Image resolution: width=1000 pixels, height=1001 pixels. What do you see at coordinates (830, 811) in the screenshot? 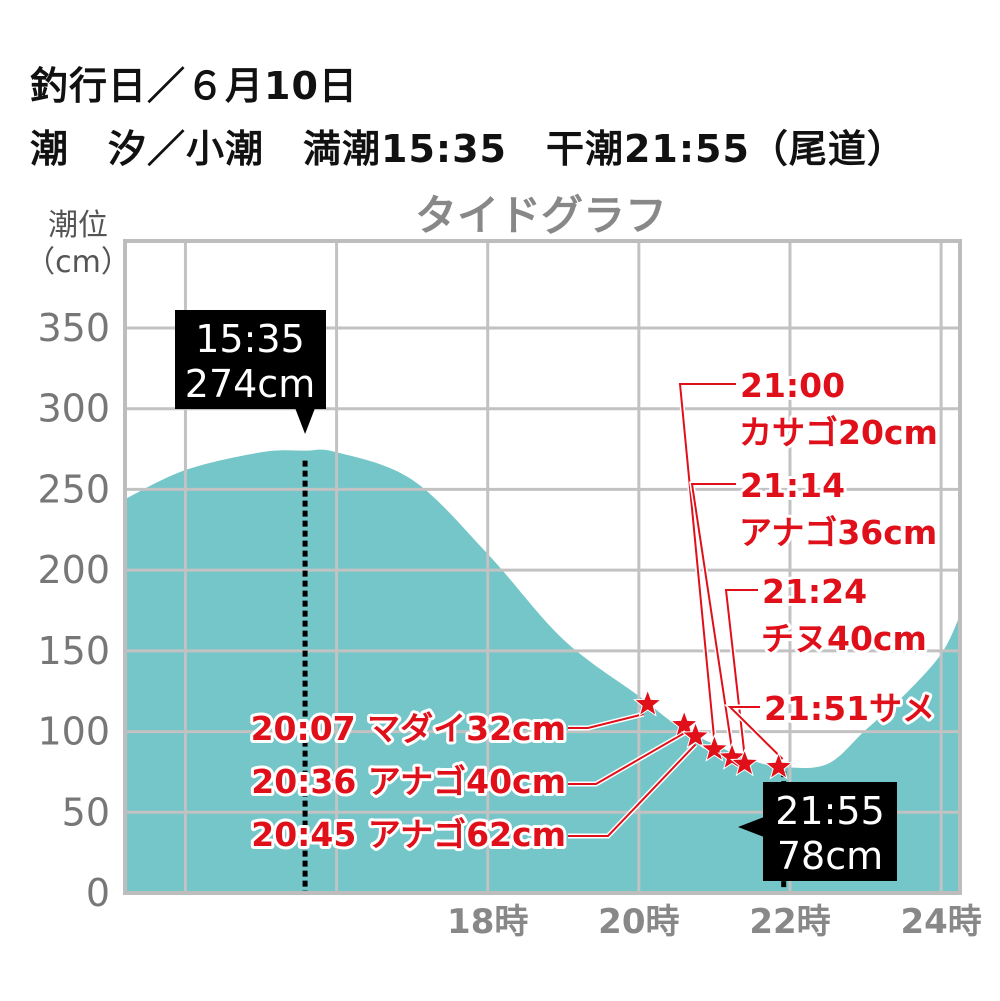
I see `low-tide-time: 21:55` at bounding box center [830, 811].